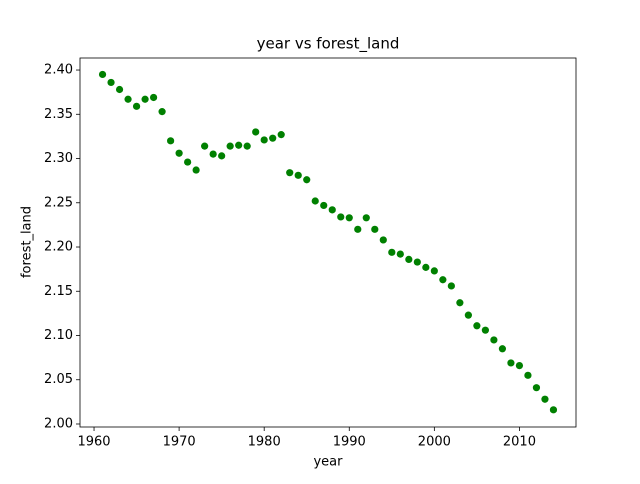 The height and width of the screenshot is (484, 640). I want to click on y-tick-label: 2.15, so click(58, 291).